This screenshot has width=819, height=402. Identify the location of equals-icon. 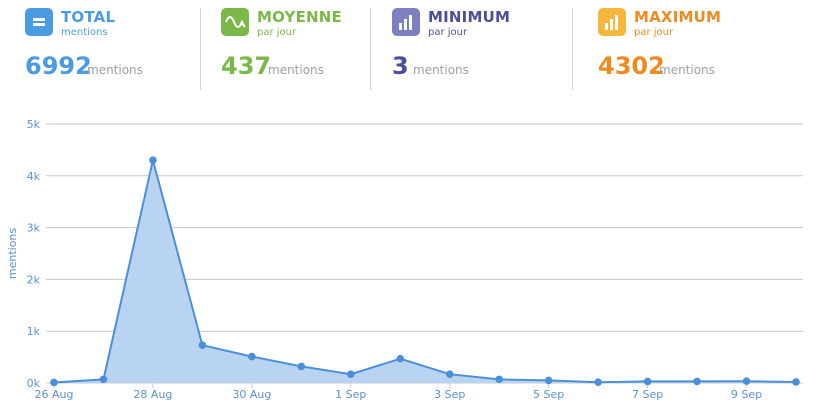
(39, 22).